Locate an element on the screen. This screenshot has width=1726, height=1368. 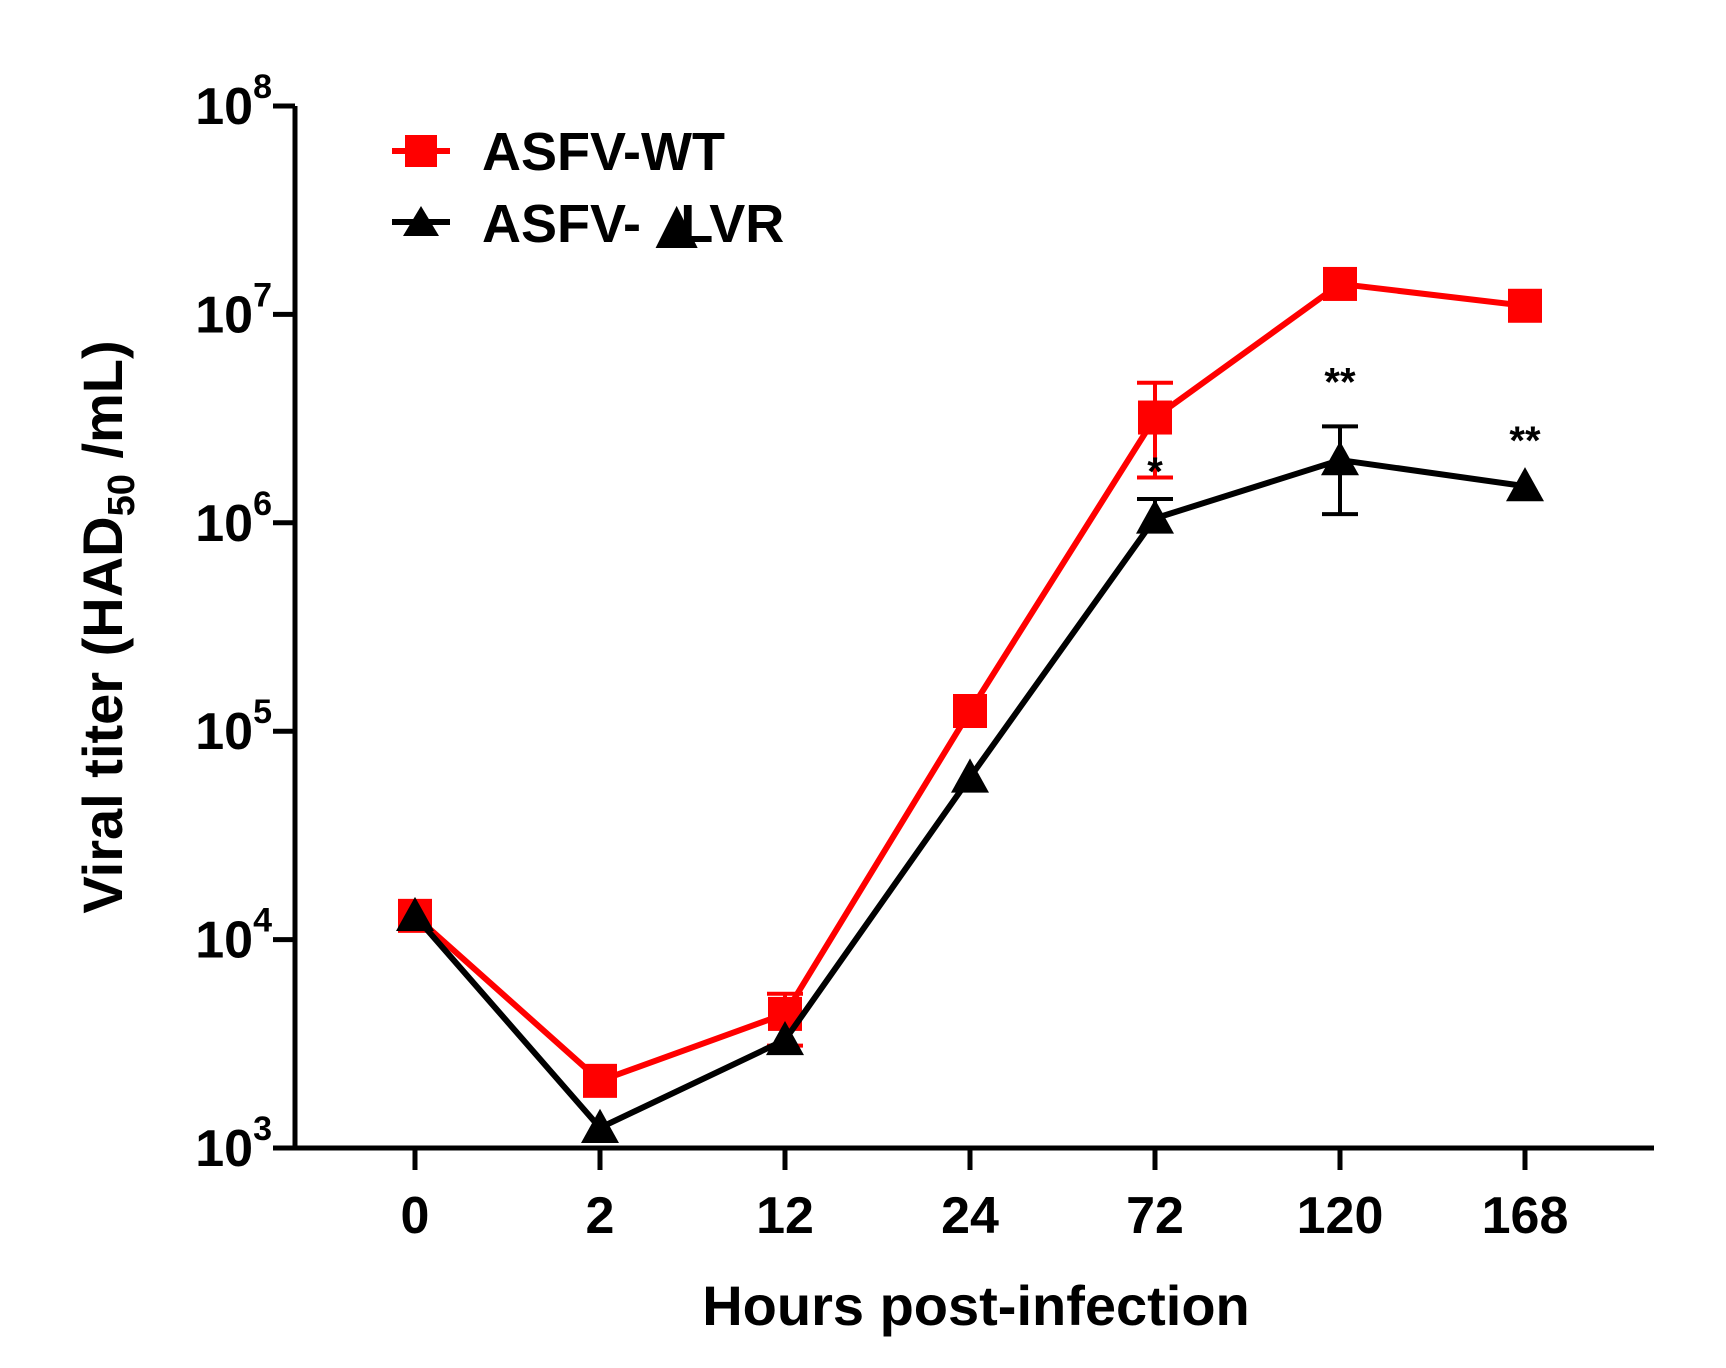
y-tick-label: 10⁴ is located at coordinates (233, 936).